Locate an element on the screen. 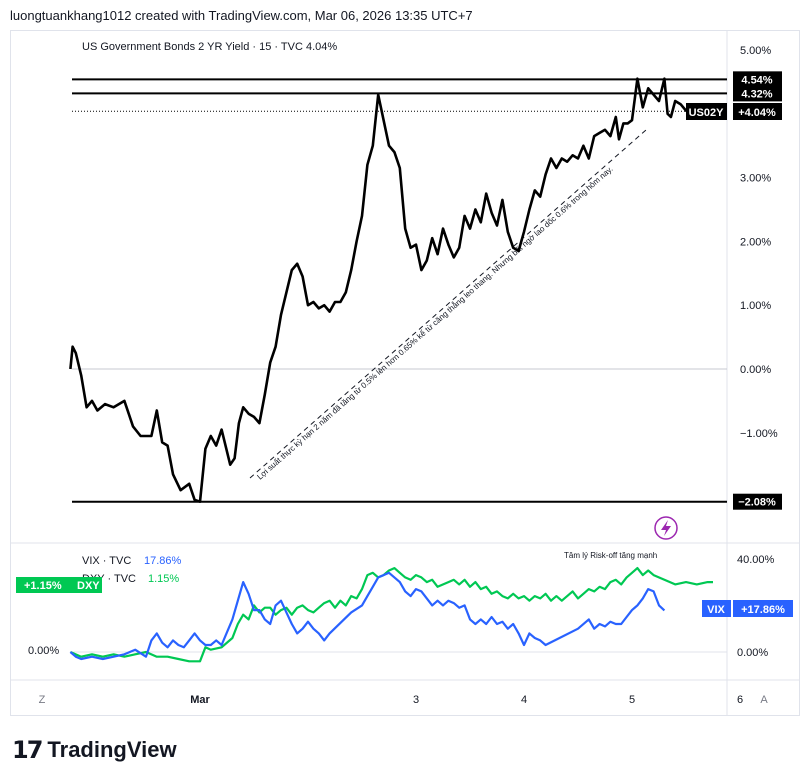 This screenshot has height=781, width=809. level-tag: 4.32% is located at coordinates (756, 94).